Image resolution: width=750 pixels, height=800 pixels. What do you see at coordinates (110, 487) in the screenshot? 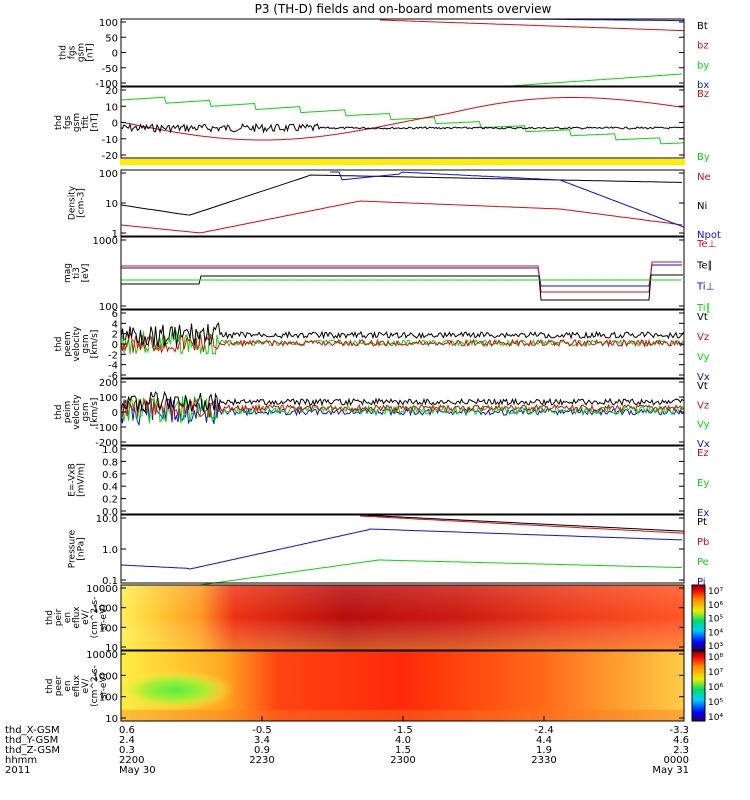
I see `ytick-label: 0.4` at bounding box center [110, 487].